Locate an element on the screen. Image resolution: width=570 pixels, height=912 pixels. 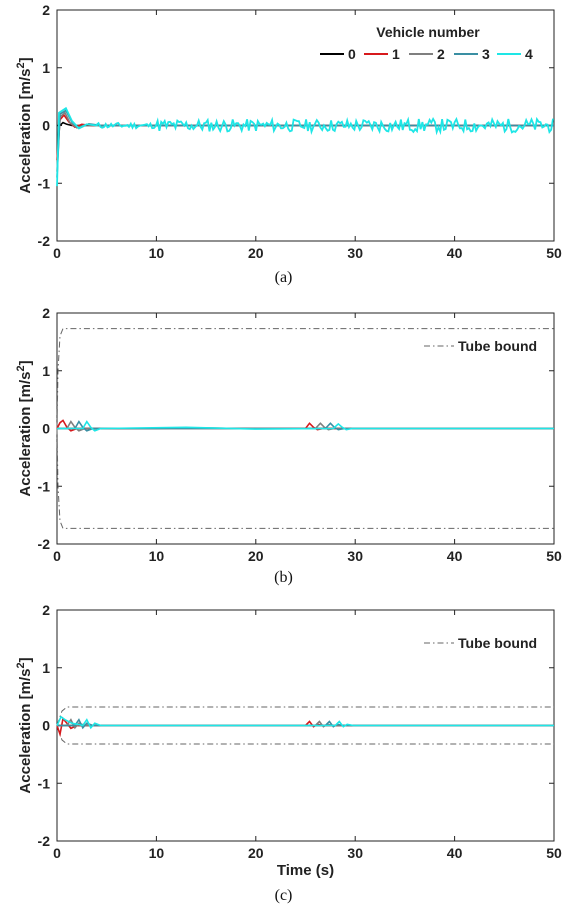
x-axis-label: Time (s) is located at coordinates (305, 870).